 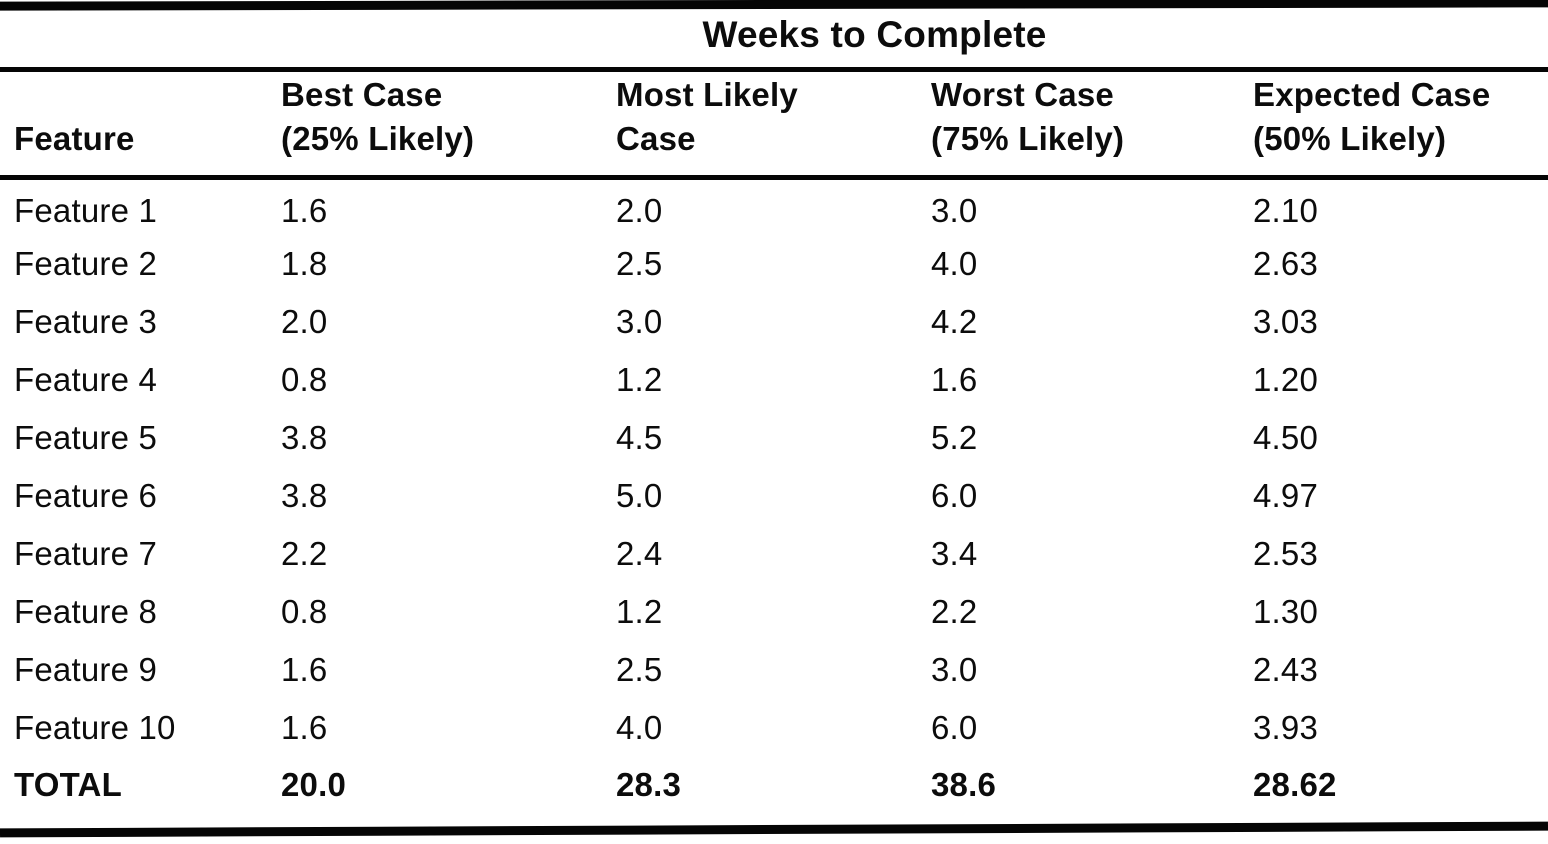 I want to click on header-line1: Best Case, so click(x=362, y=95).